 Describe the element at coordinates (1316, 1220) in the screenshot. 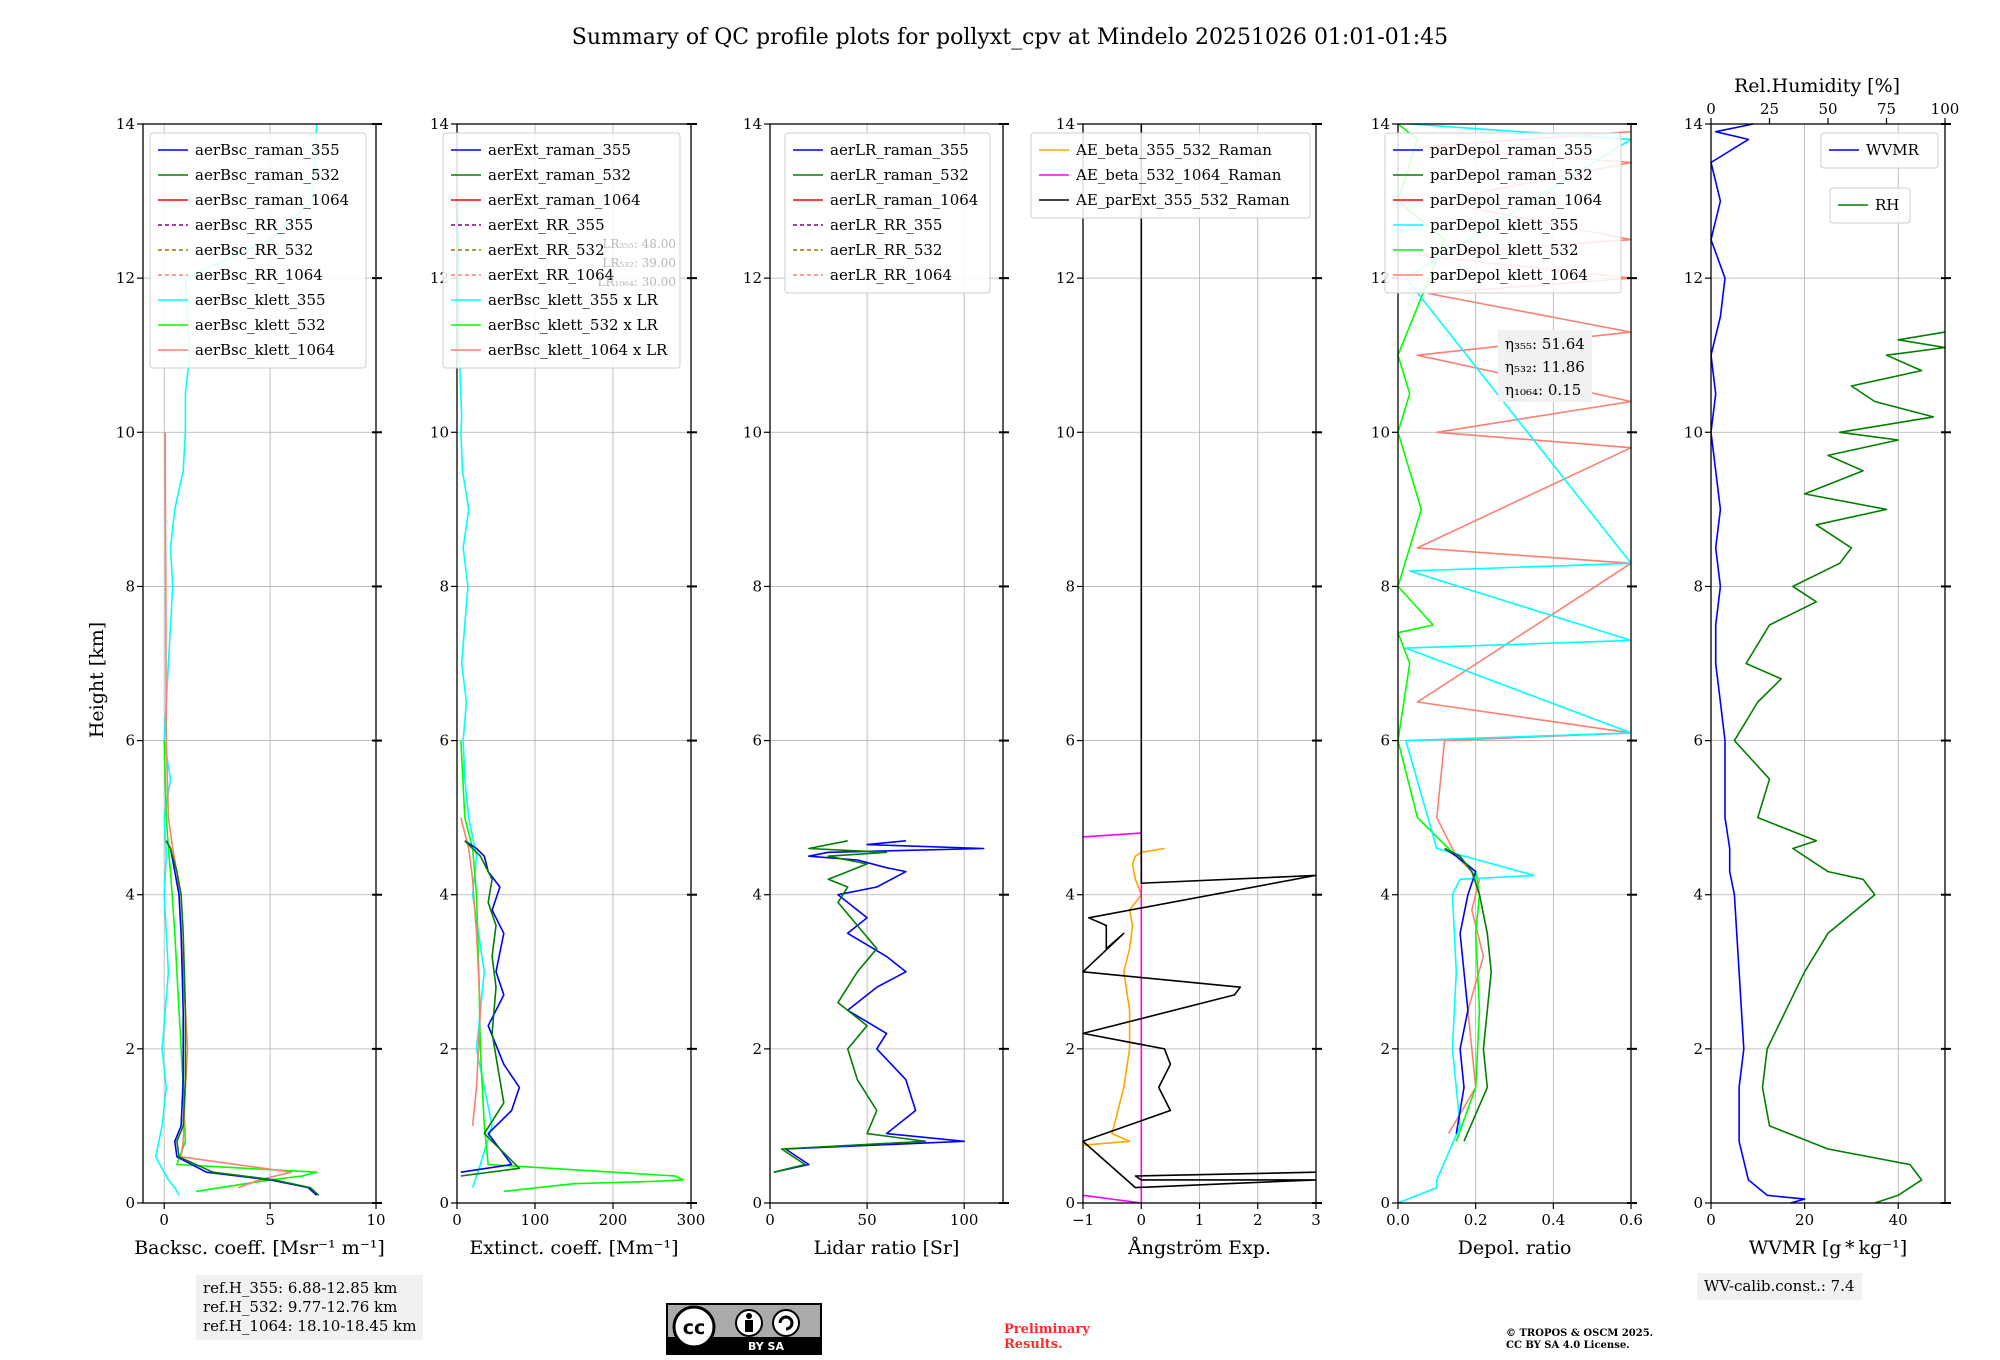

I see `x-tick-label: 3` at that location.